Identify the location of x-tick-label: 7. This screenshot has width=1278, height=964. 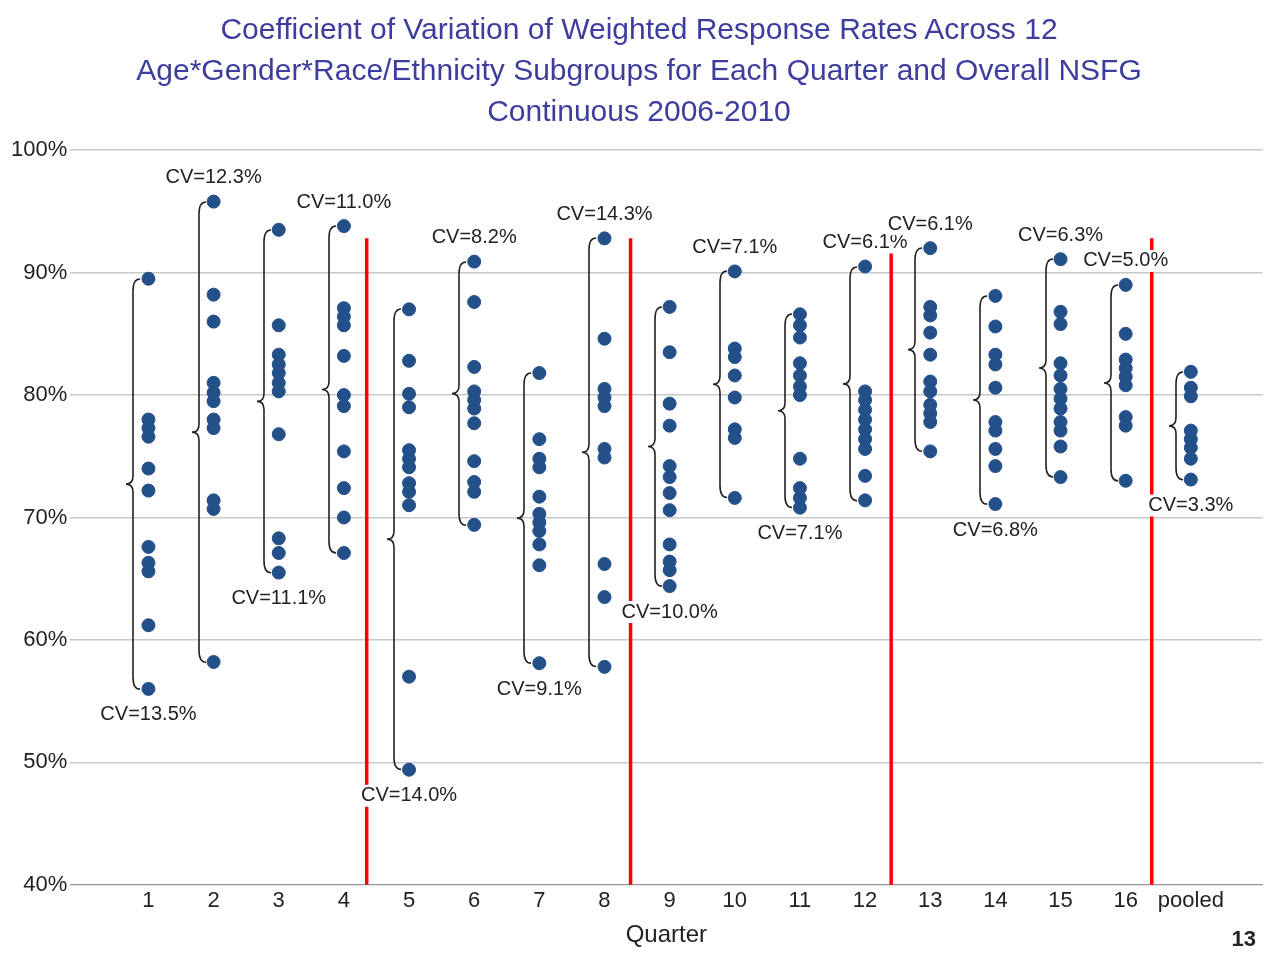
(539, 900).